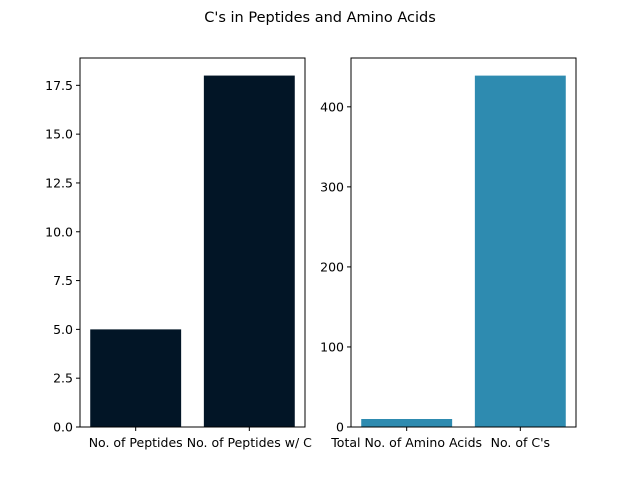 The width and height of the screenshot is (640, 480). I want to click on y-tick-label: 0, so click(340, 427).